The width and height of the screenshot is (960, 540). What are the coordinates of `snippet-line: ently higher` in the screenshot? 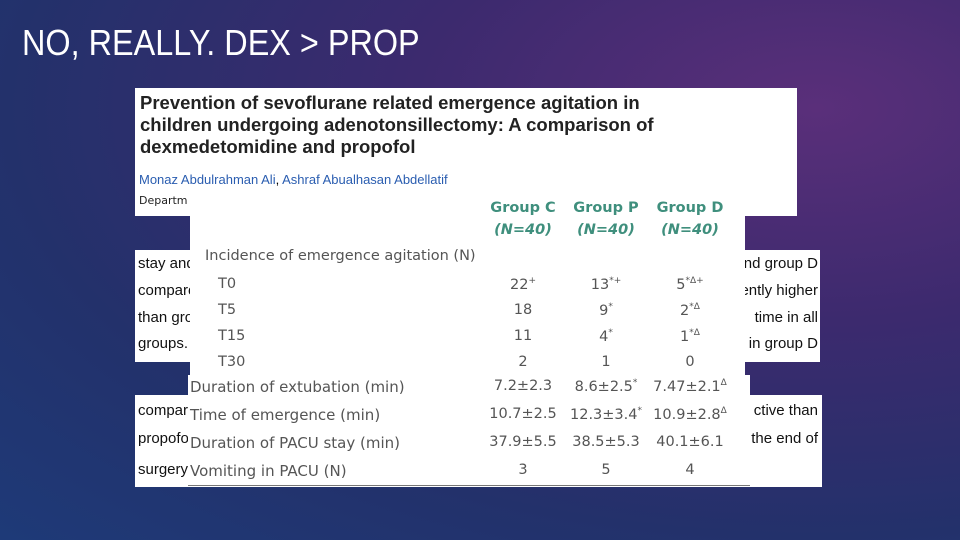 It's located at (779, 290).